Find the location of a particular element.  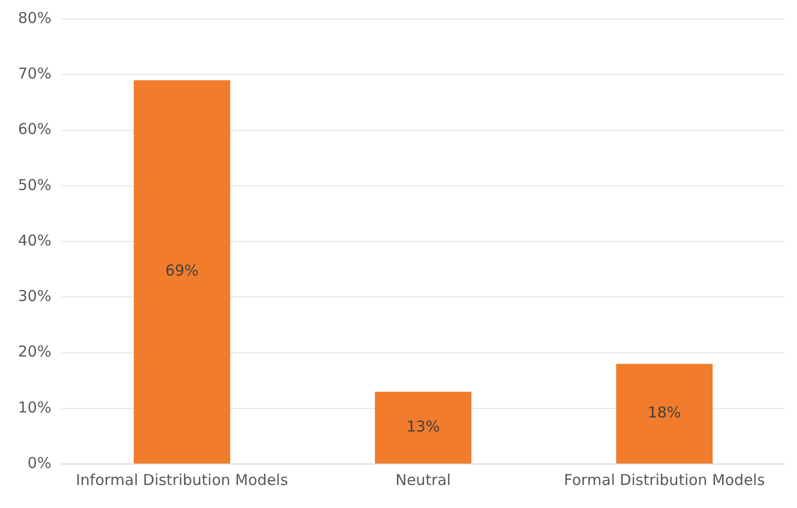

data-label: 13% is located at coordinates (423, 426).